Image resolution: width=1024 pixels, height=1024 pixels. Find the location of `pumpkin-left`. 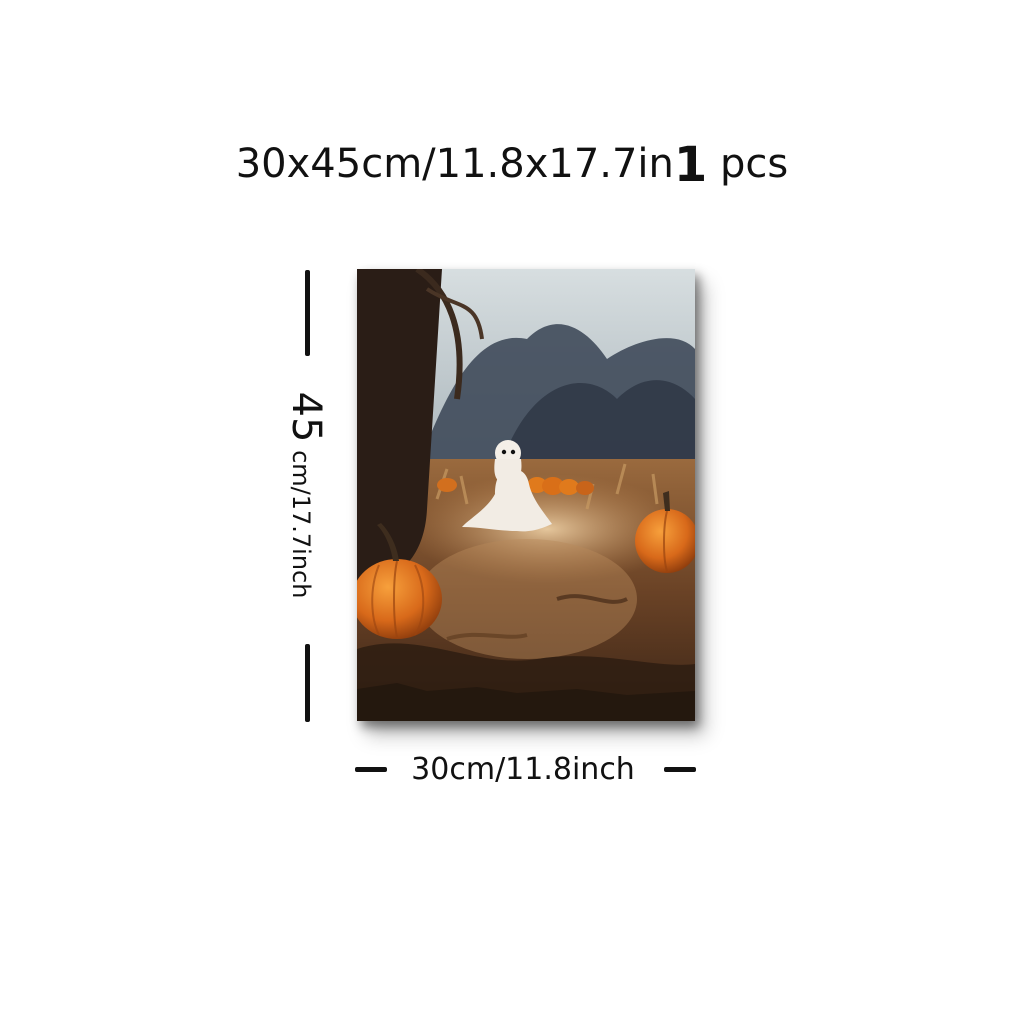

pumpkin-left is located at coordinates (399, 581).